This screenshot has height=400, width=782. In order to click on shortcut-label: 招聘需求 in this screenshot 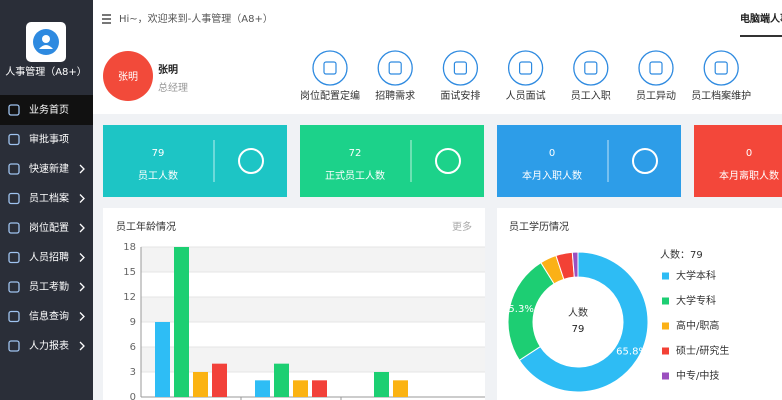, I will do `click(395, 95)`.